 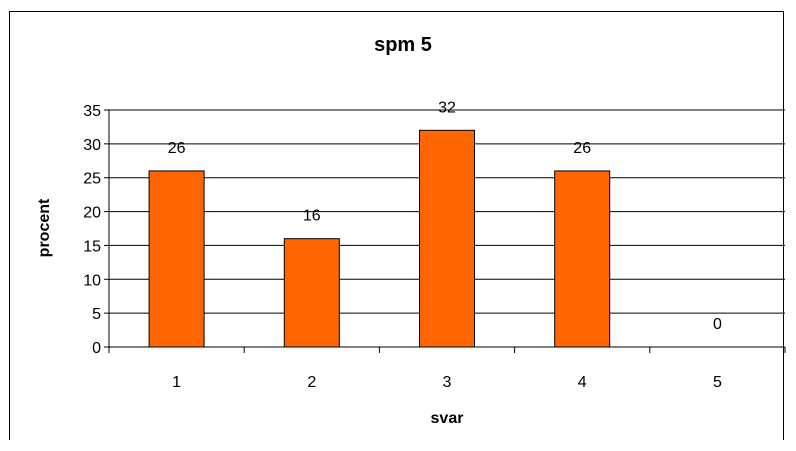 I want to click on y-tick-label: 10, so click(x=92, y=280).